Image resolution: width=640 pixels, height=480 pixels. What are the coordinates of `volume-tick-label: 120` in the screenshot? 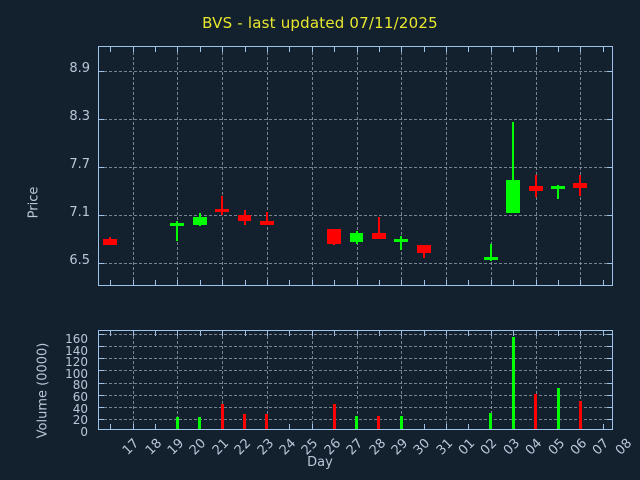 It's located at (76, 362).